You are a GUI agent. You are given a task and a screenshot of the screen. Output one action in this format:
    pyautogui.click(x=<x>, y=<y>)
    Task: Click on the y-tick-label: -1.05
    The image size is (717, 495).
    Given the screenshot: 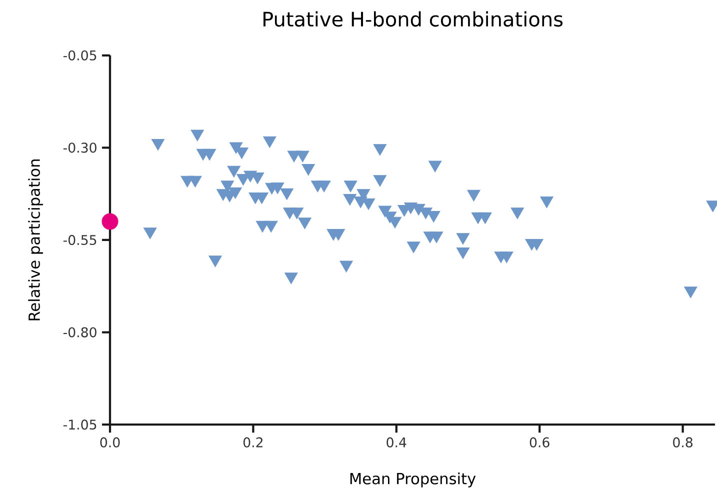 What is the action you would take?
    pyautogui.click(x=79, y=425)
    